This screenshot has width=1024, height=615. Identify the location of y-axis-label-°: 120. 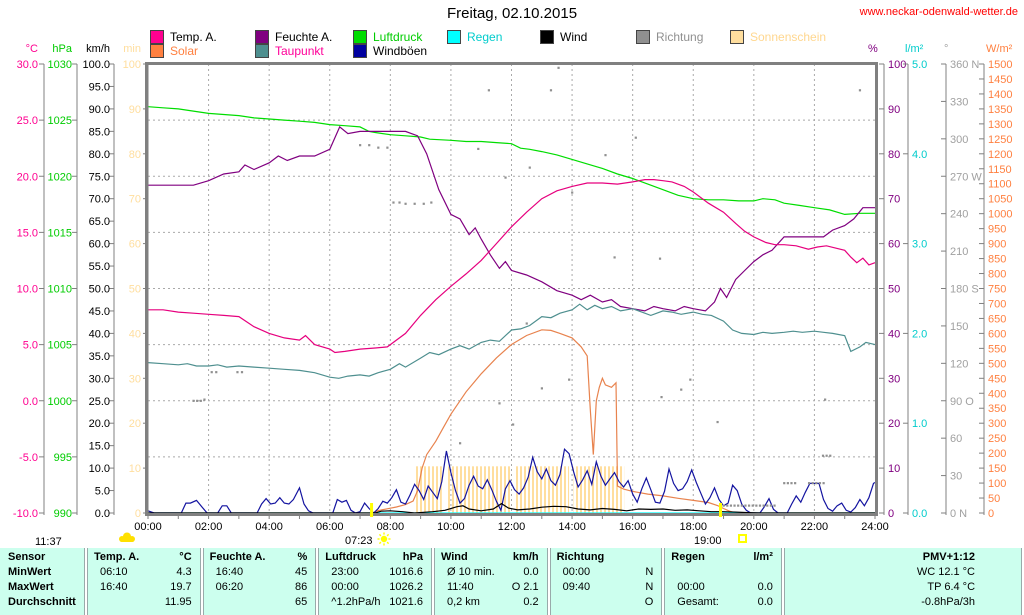
(959, 364).